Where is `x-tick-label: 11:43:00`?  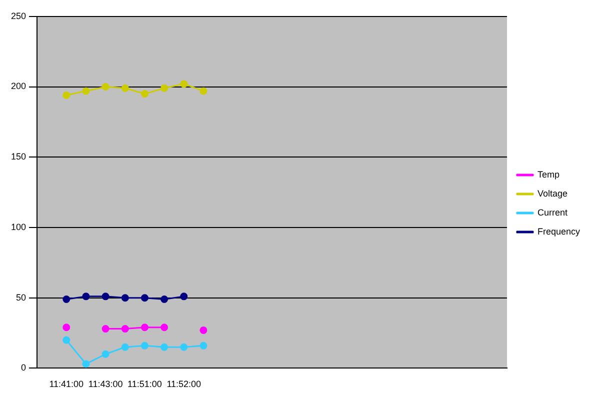 x-tick-label: 11:43:00 is located at coordinates (105, 384).